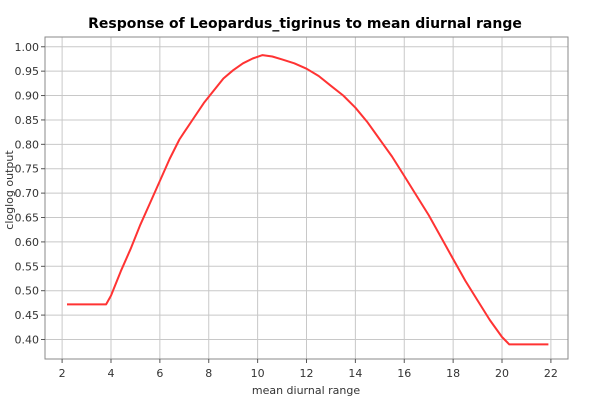 The height and width of the screenshot is (400, 600). Describe the element at coordinates (27, 144) in the screenshot. I see `y-tick-label: 0.80` at that location.